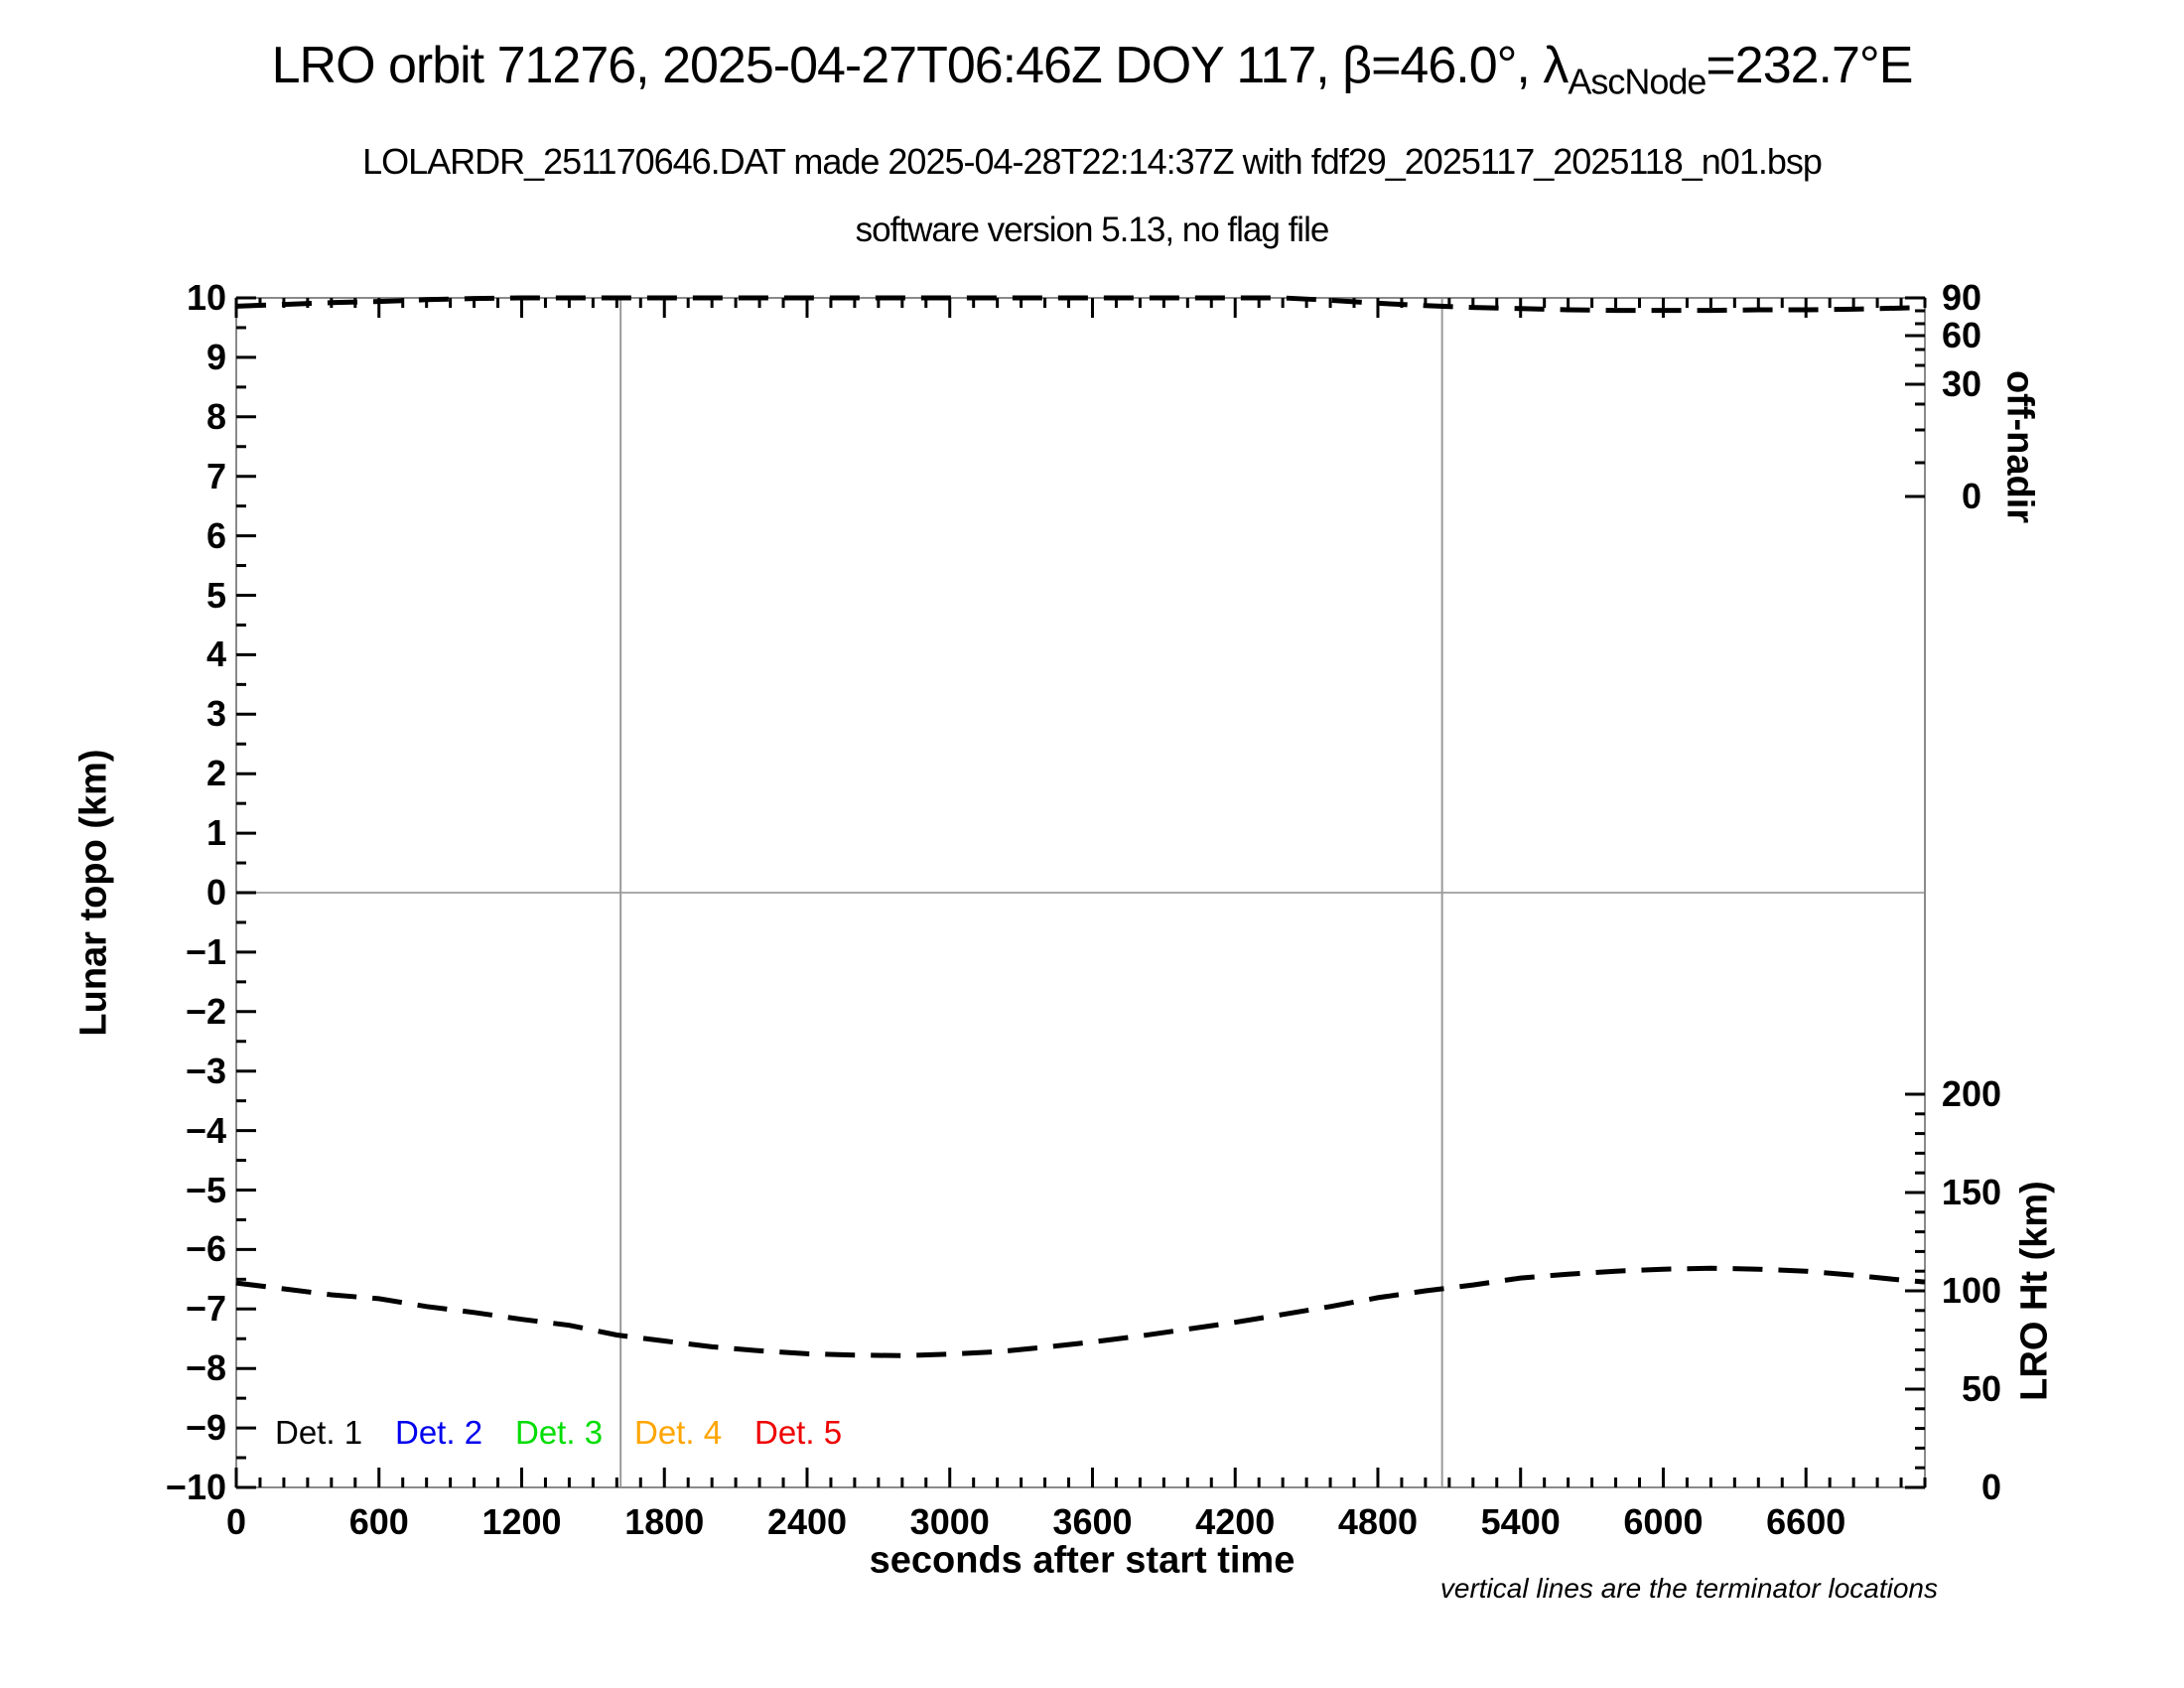 Image resolution: width=2184 pixels, height=1688 pixels. Describe the element at coordinates (1520, 1521) in the screenshot. I see `x-tick-label: 5400` at that location.